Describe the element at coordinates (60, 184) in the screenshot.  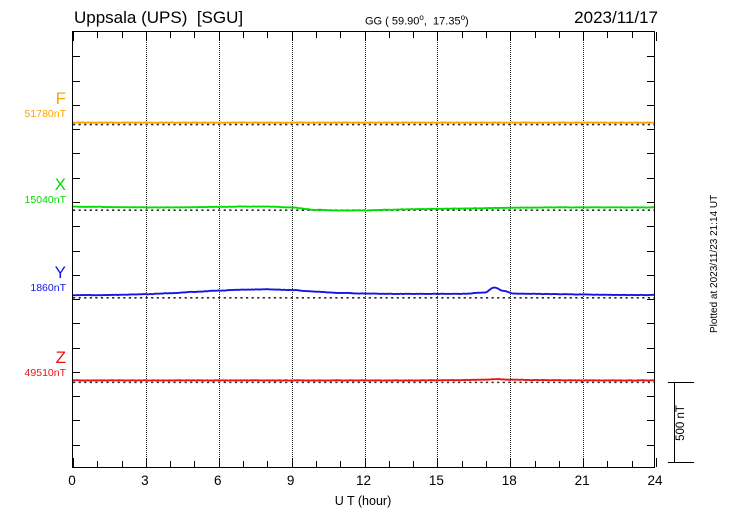
I see `component-symbol-x: X` at that location.